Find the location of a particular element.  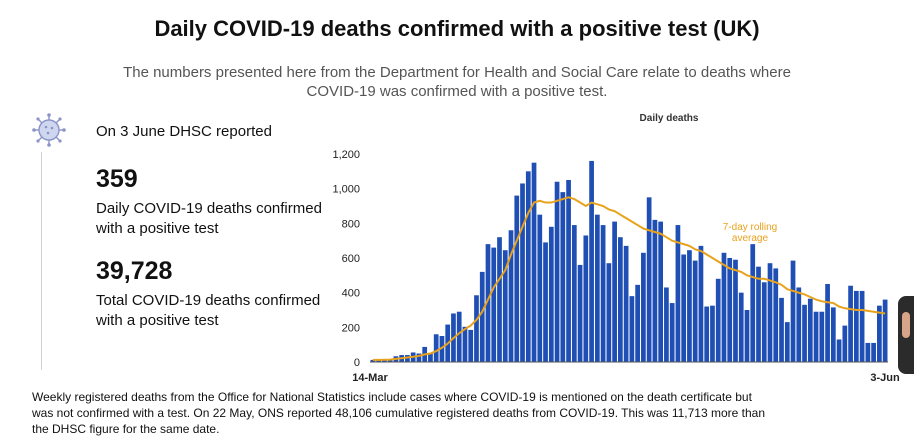

presenter-hand is located at coordinates (906, 325).